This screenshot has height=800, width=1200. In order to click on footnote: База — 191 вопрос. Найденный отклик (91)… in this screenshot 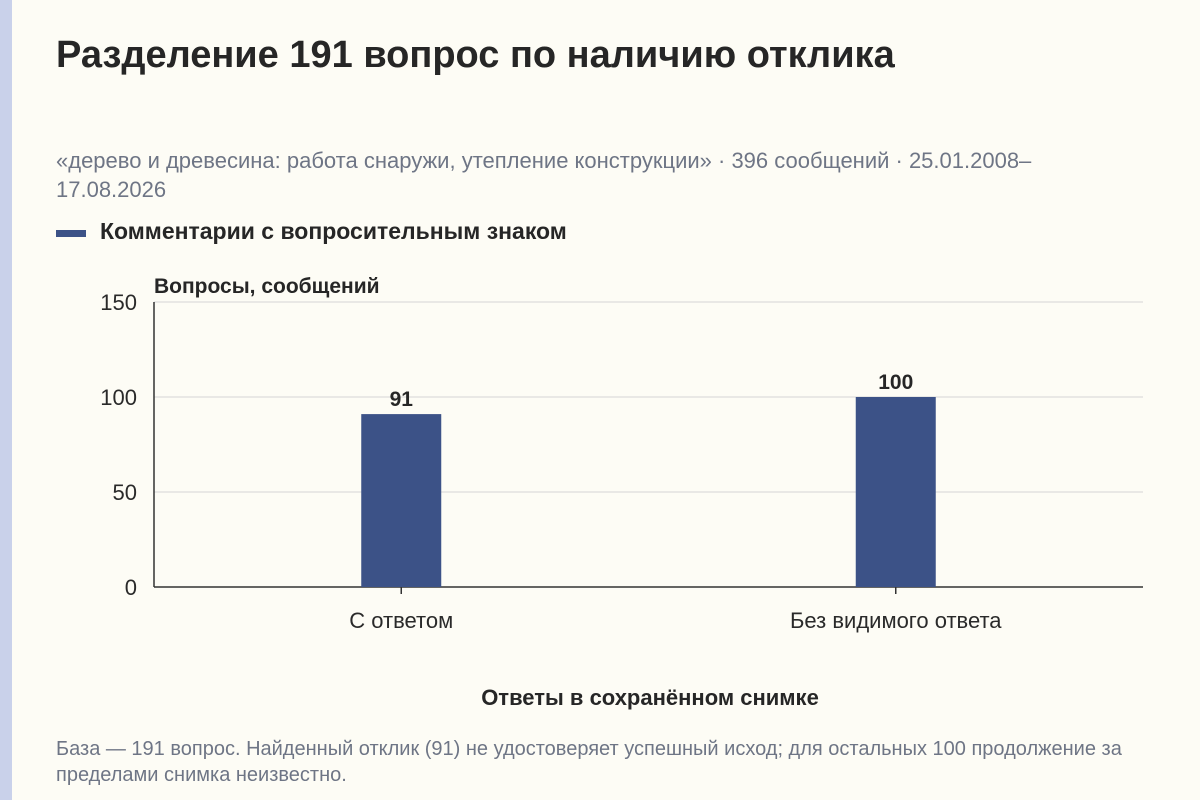, I will do `click(589, 762)`.